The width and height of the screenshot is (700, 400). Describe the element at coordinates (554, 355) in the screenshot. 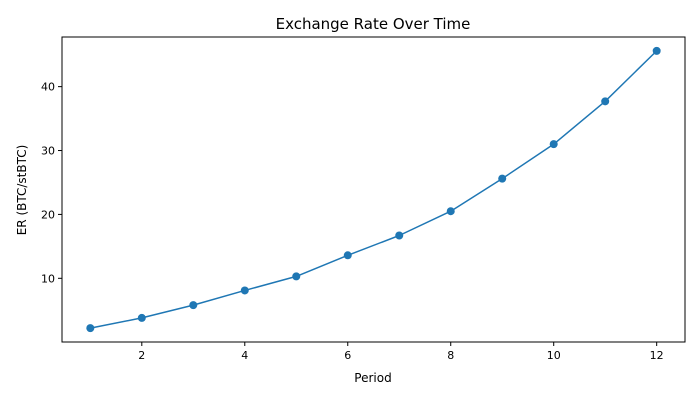

I see `x-tick-label: 10` at that location.